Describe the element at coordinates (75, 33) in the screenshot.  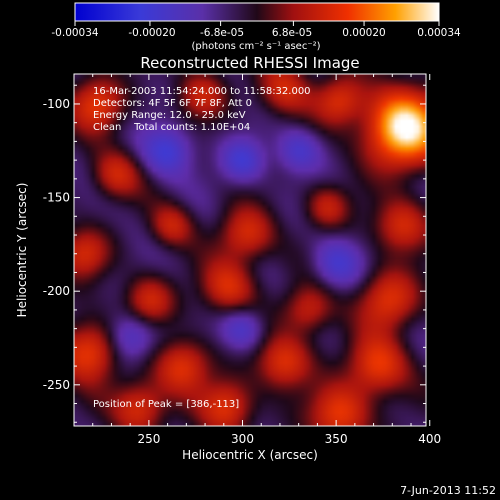
I see `colorbar-tick-label: -0.00034` at that location.